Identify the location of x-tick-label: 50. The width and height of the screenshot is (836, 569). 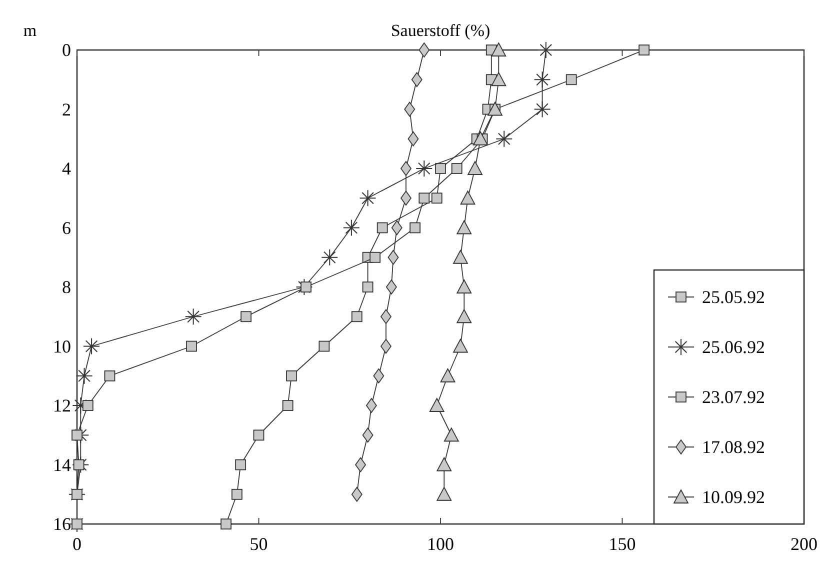
(259, 544).